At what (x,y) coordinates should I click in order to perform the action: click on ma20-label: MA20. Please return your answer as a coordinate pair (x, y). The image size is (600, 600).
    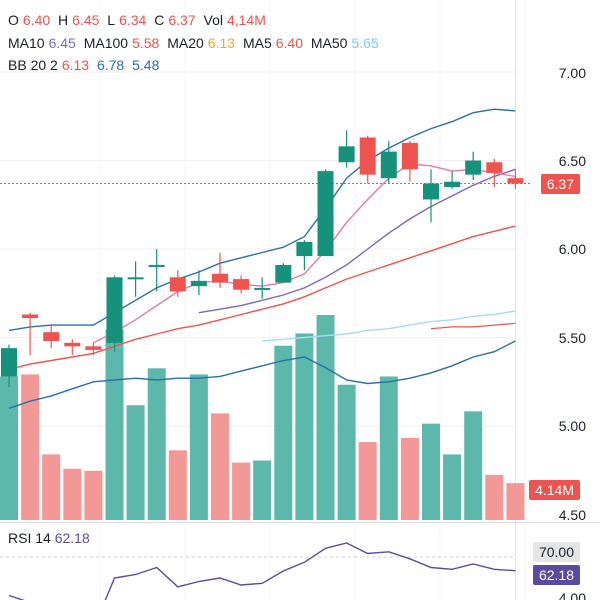
    Looking at the image, I should click on (185, 43).